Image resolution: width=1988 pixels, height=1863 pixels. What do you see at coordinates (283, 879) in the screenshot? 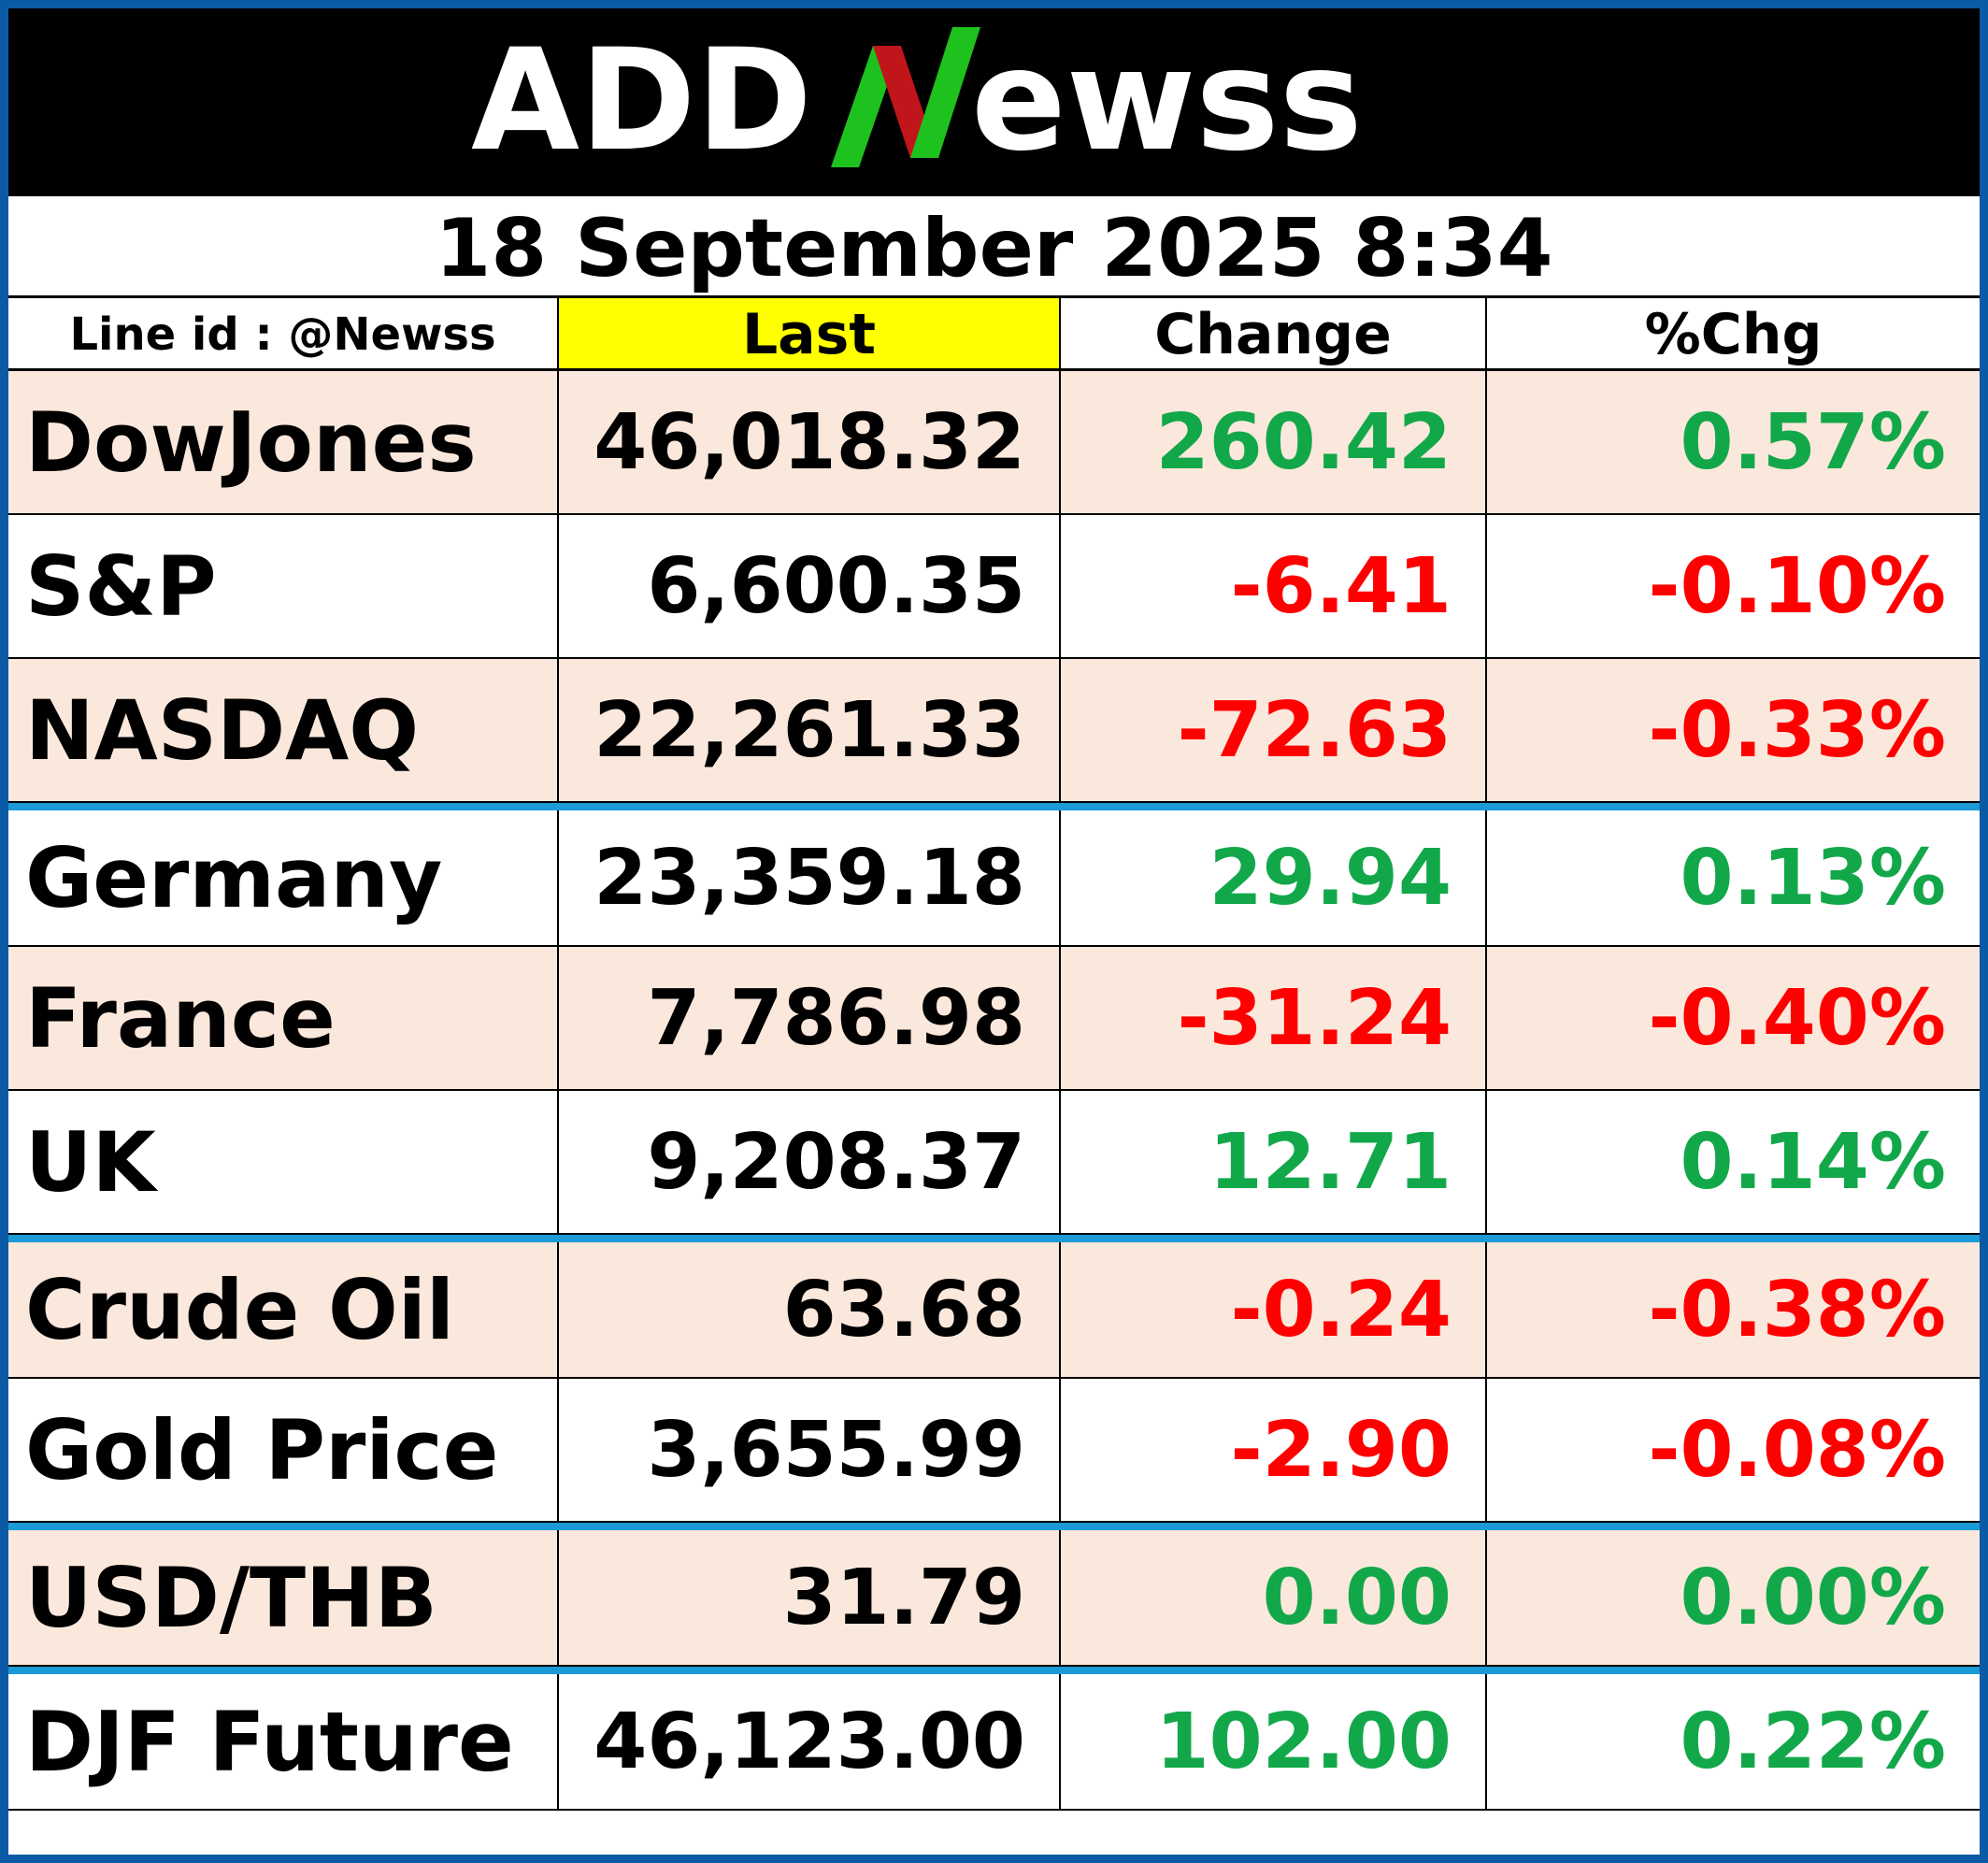
I see `row-name: Germany` at bounding box center [283, 879].